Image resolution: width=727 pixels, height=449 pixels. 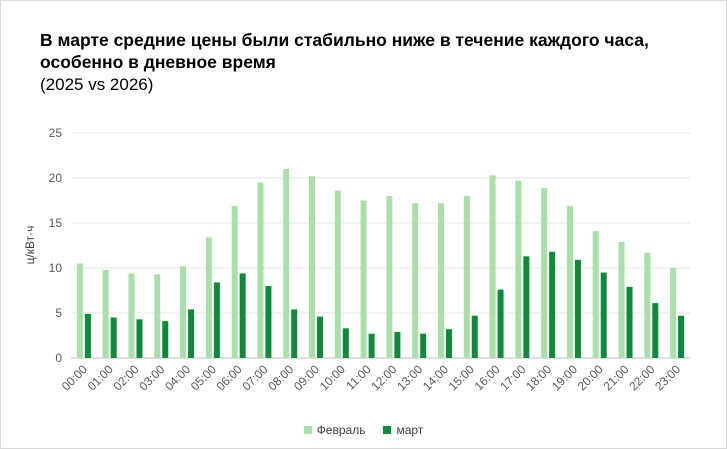 What do you see at coordinates (538, 377) in the screenshot?
I see `x-tick-label: 18:00` at bounding box center [538, 377].